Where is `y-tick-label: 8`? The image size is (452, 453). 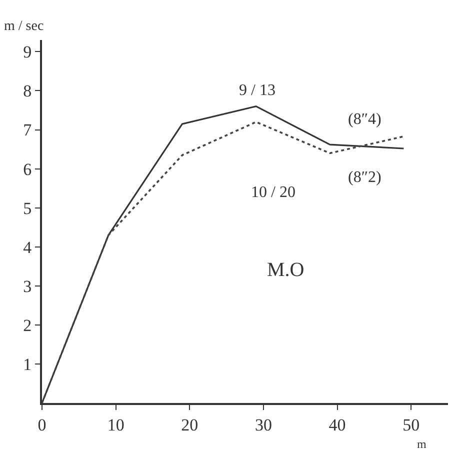
y-tick-label: 8 is located at coordinates (27, 91).